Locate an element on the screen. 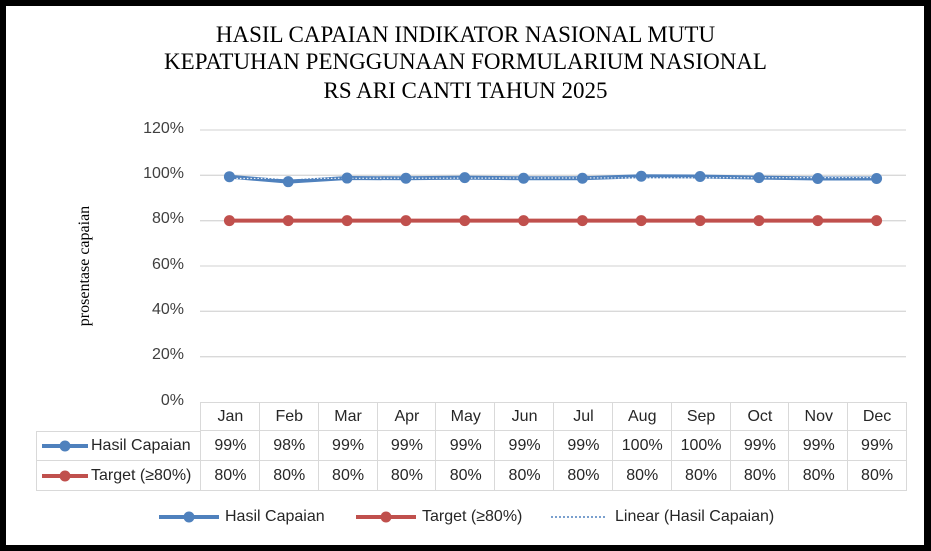  table-header-cell: Apr is located at coordinates (406, 416).